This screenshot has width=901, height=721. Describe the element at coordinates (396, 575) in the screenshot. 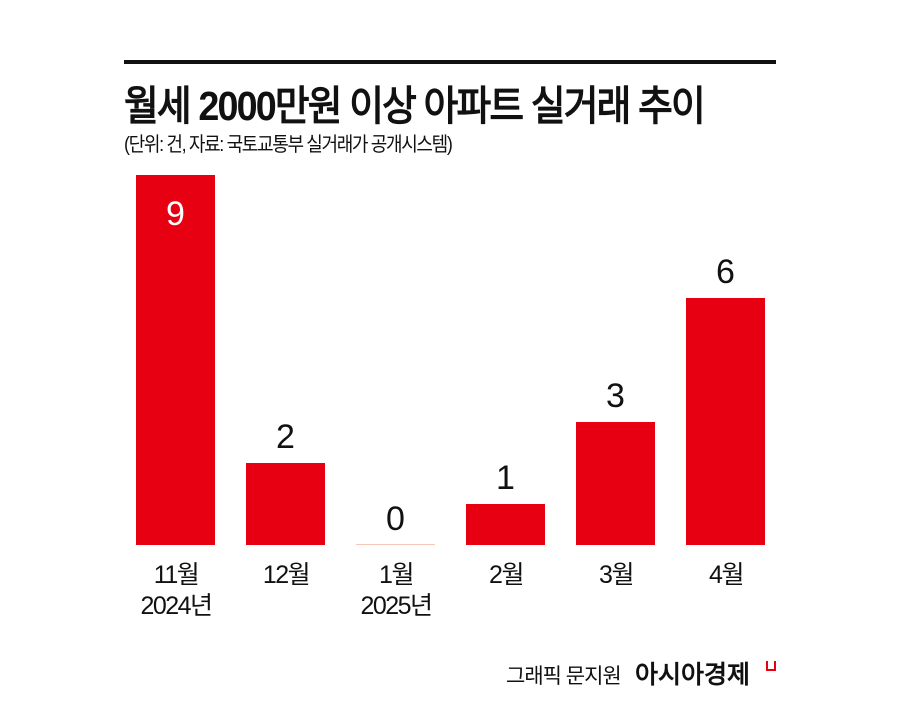

I see `month-label: 1월` at that location.